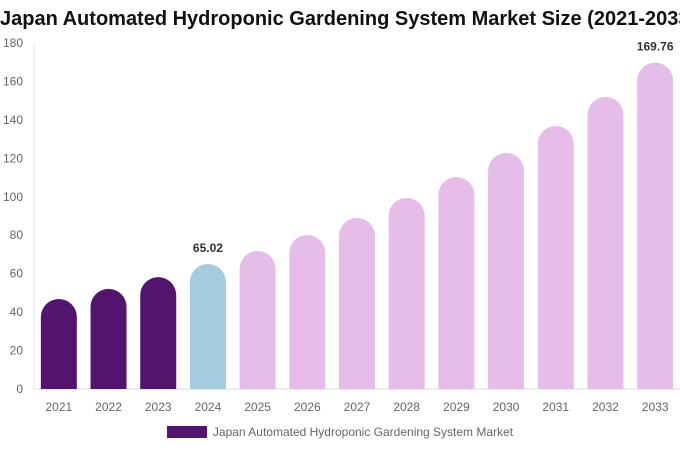 Image resolution: width=680 pixels, height=450 pixels. Describe the element at coordinates (655, 407) in the screenshot. I see `x-tick-label: 2033` at that location.